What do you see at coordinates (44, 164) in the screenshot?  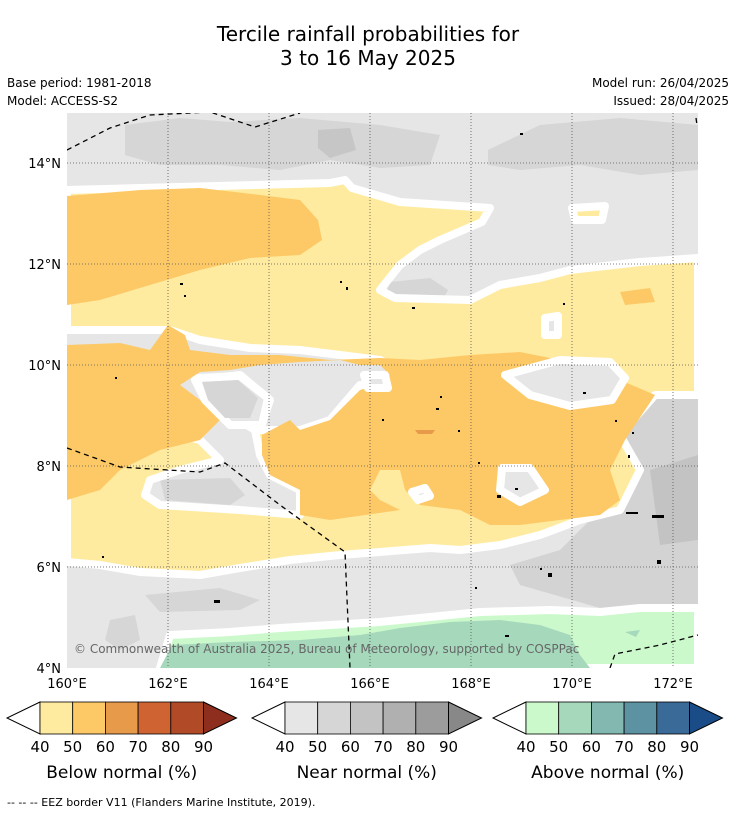 I see `lat-label: 14°N` at bounding box center [44, 164].